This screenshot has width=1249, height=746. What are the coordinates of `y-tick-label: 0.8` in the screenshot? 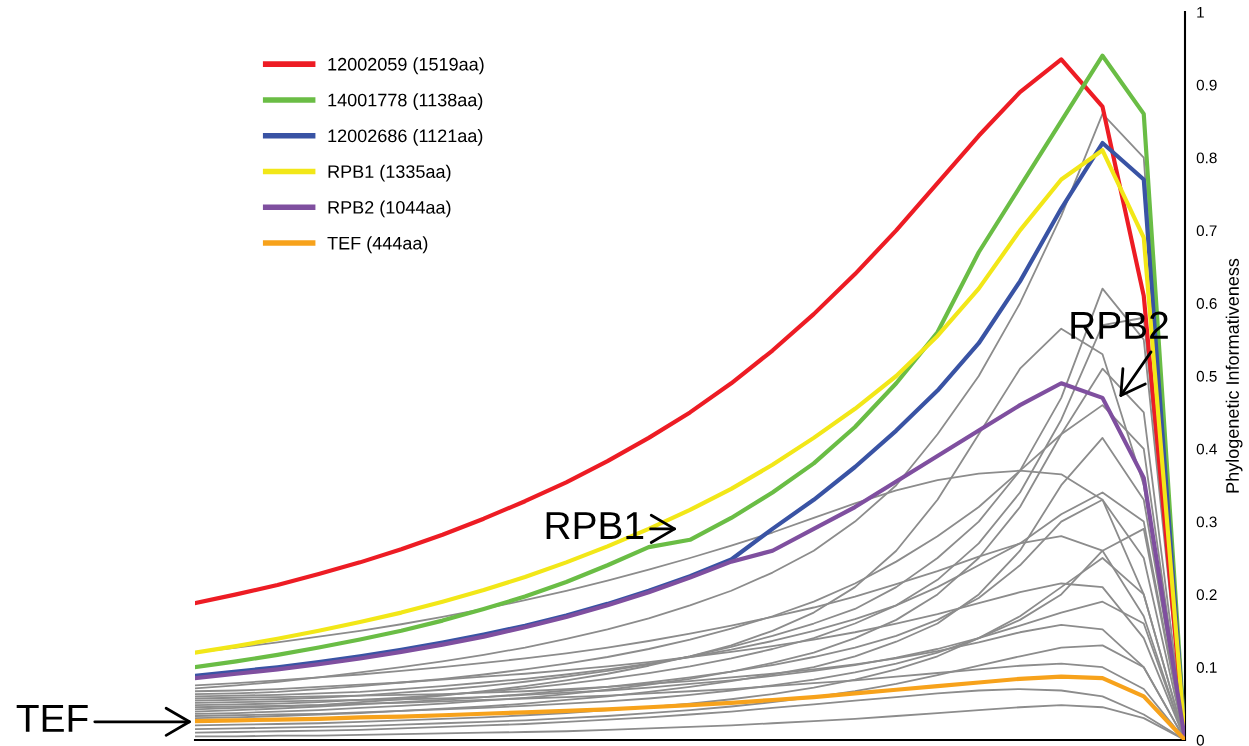 It's located at (1206, 158).